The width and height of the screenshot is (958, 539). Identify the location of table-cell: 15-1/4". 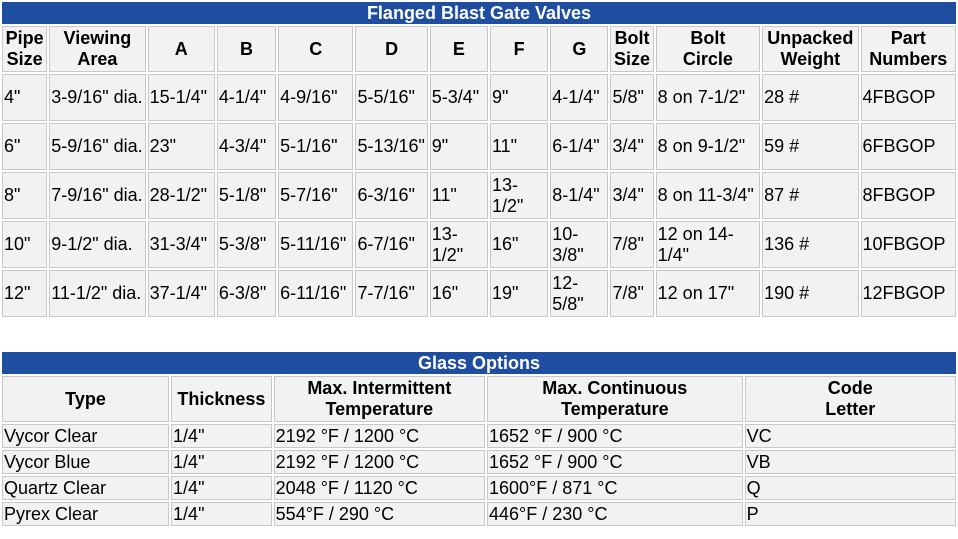
(181, 97).